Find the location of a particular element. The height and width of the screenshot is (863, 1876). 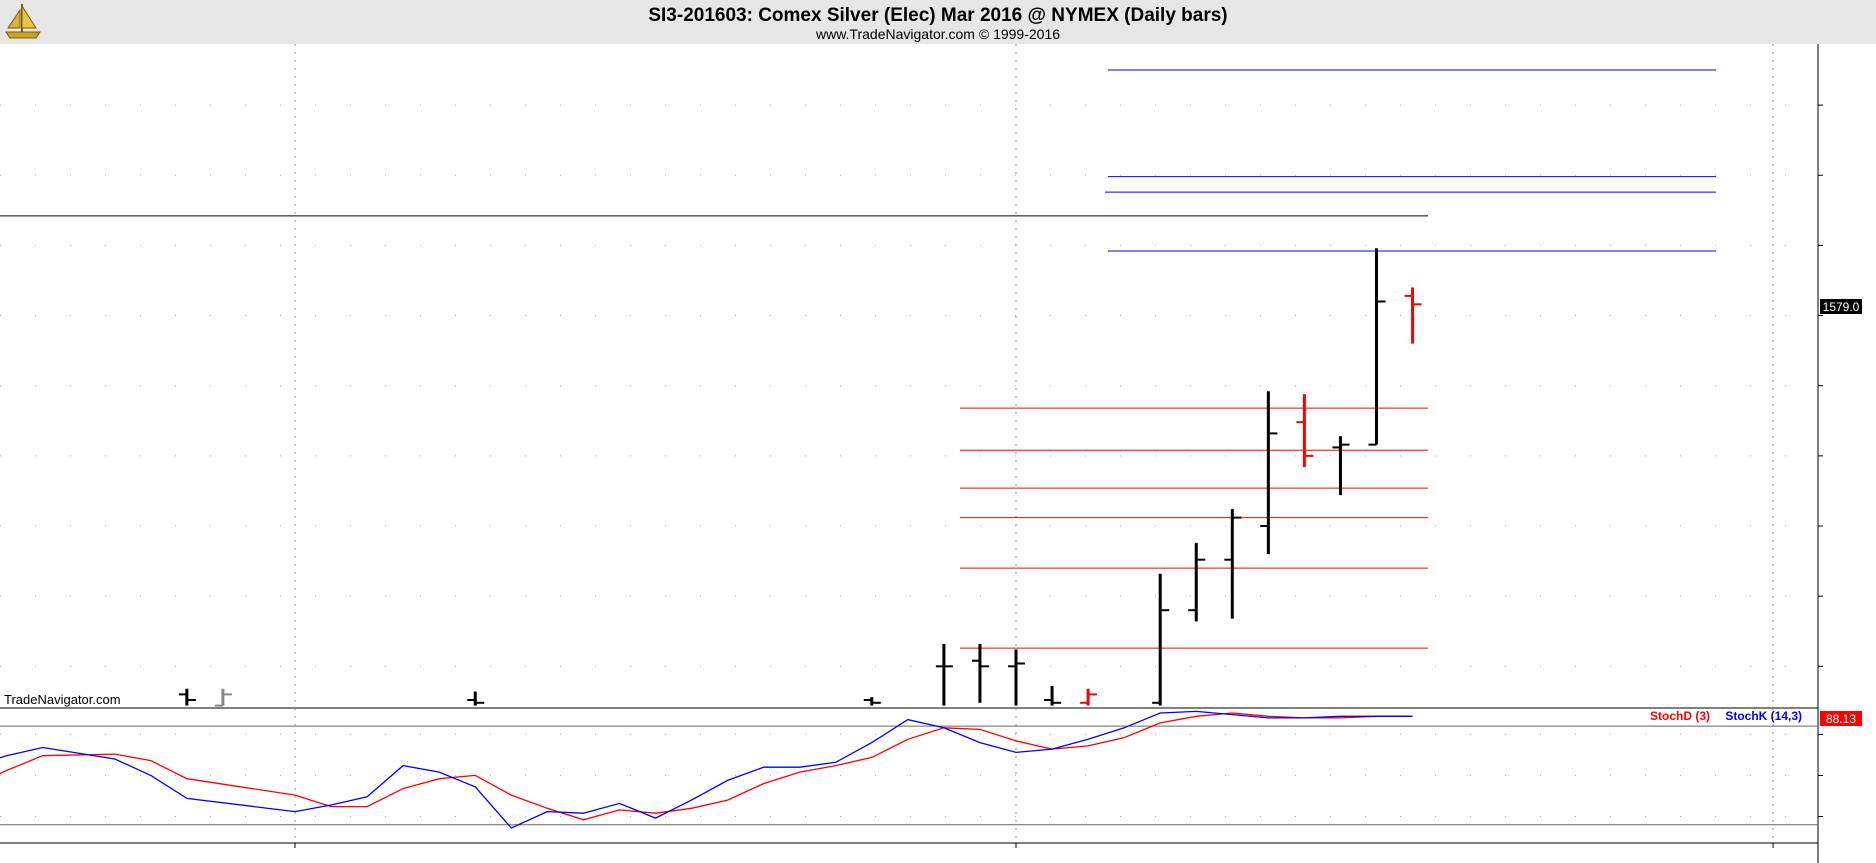

last-price-tag is located at coordinates (1841, 306).